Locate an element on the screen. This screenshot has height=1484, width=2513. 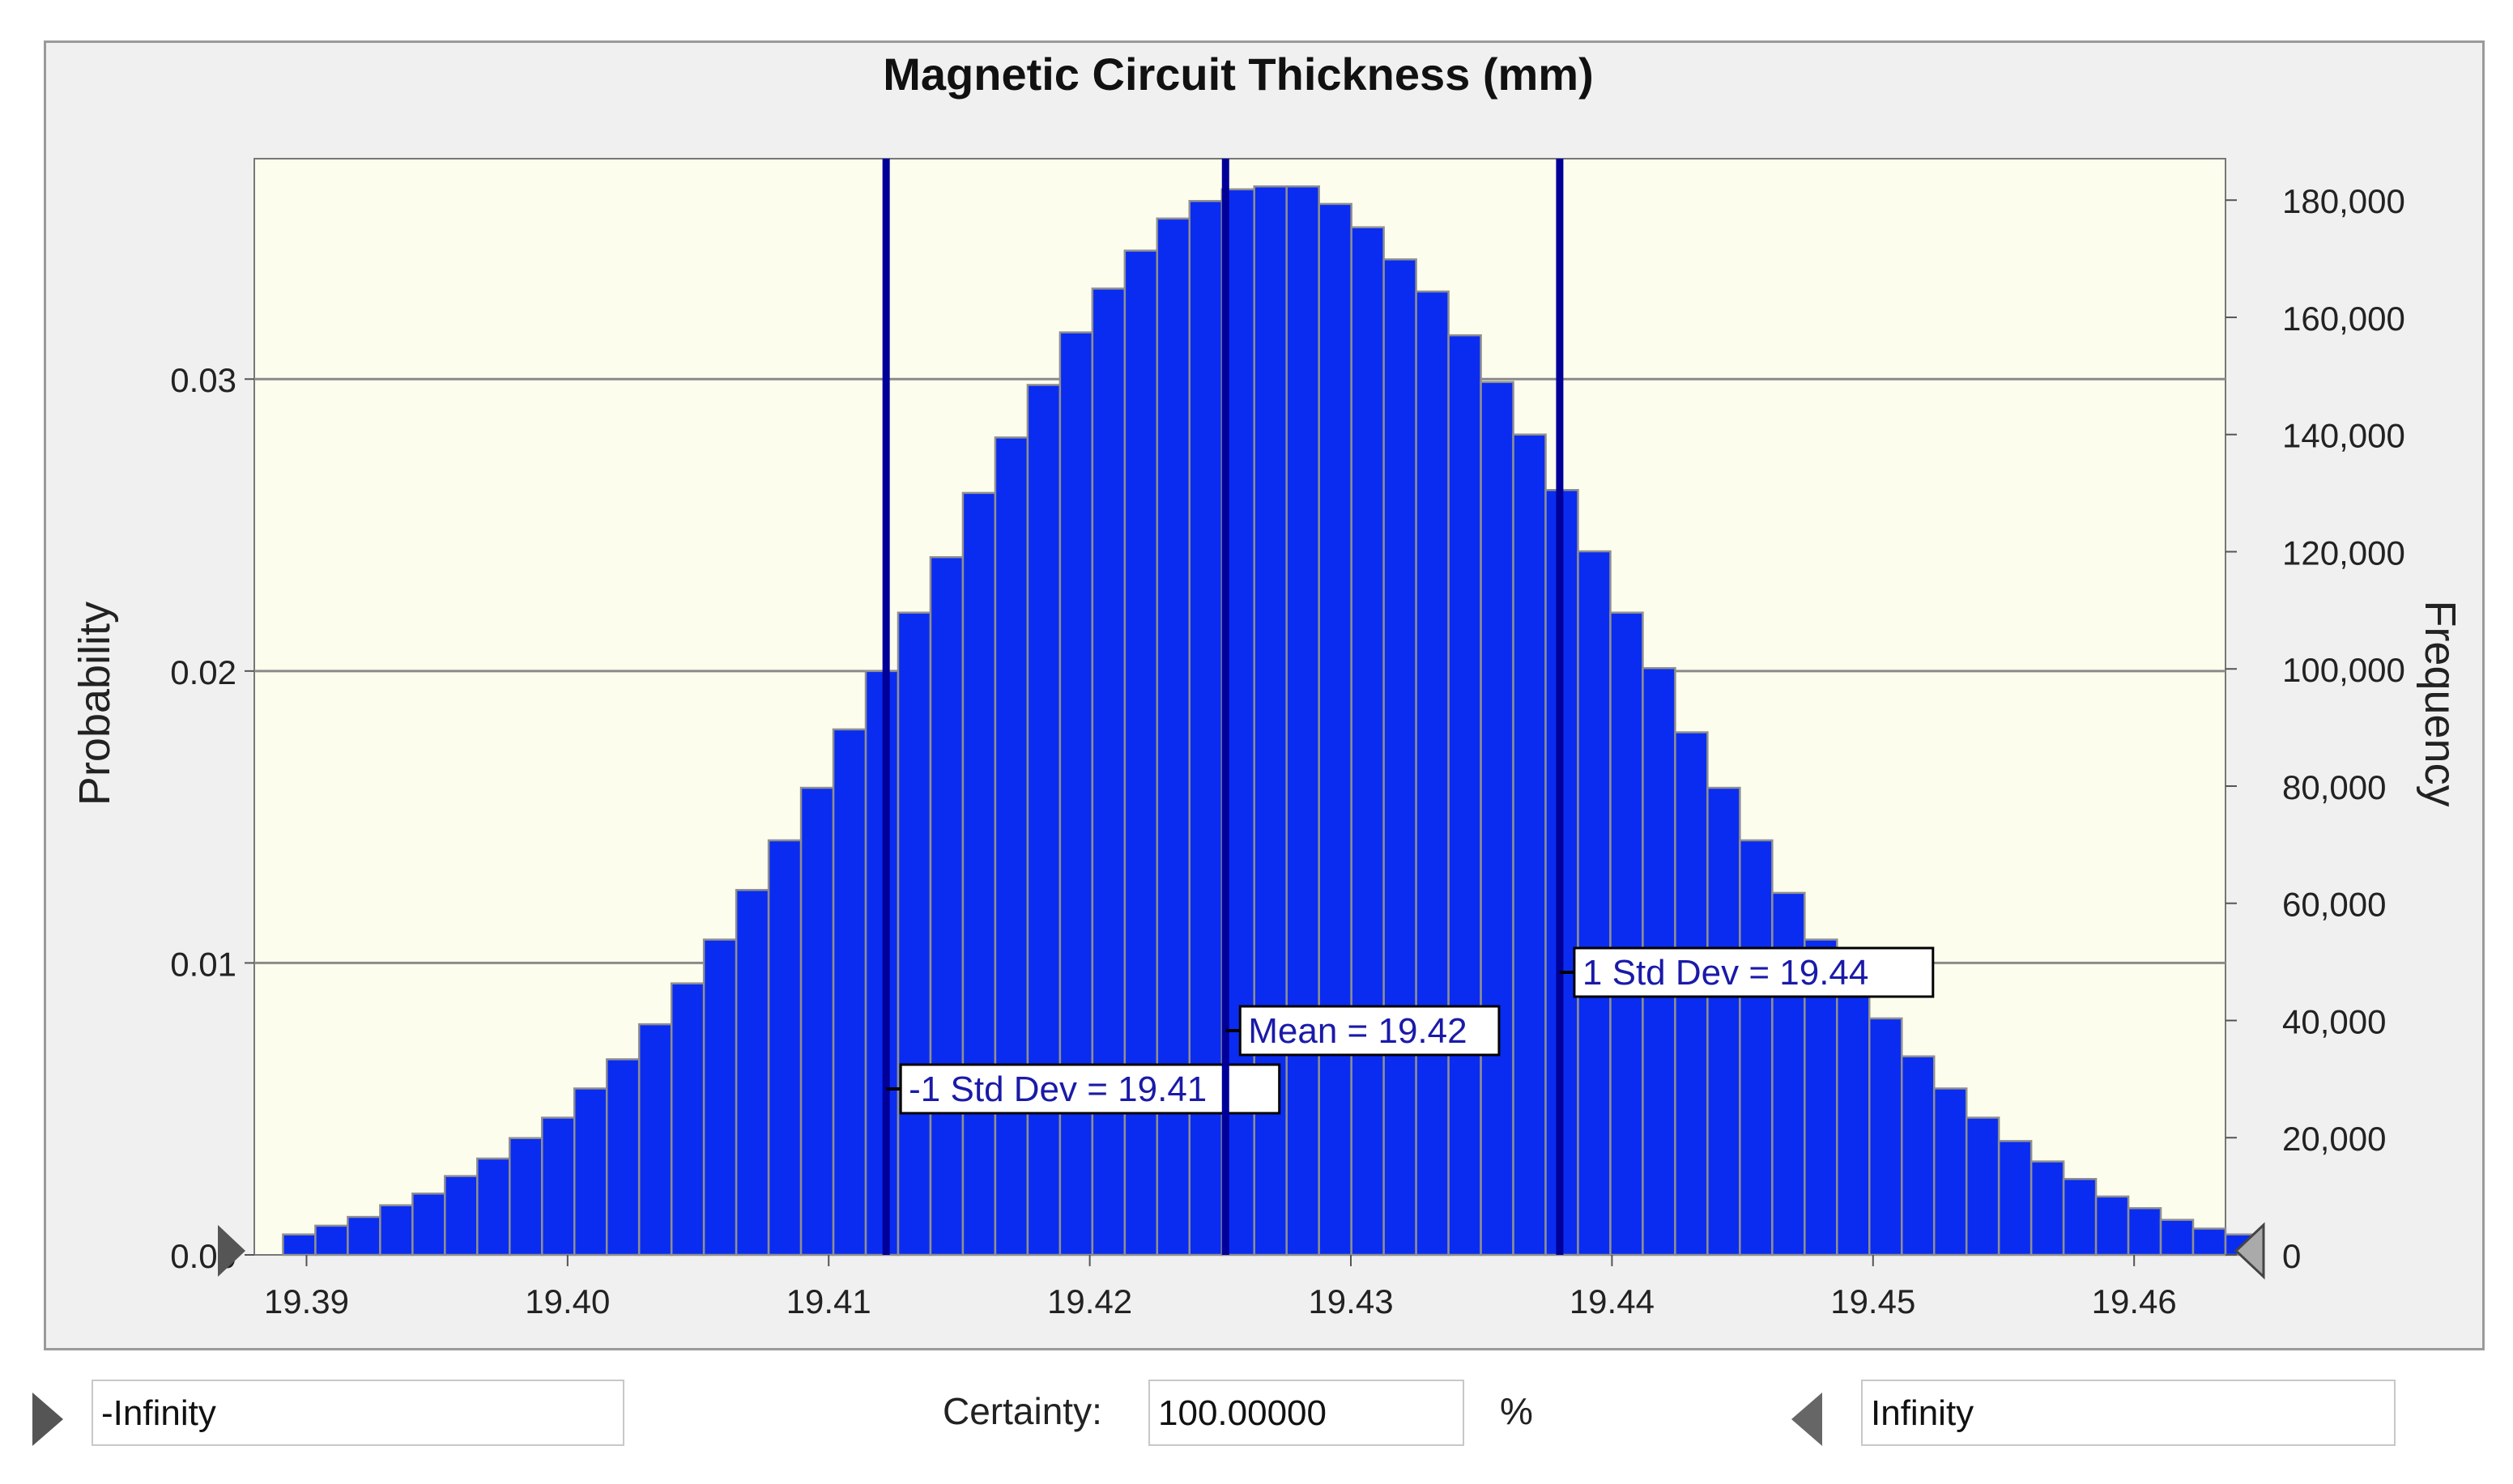
y-left-tick-label: 0.03 is located at coordinates (203, 380).